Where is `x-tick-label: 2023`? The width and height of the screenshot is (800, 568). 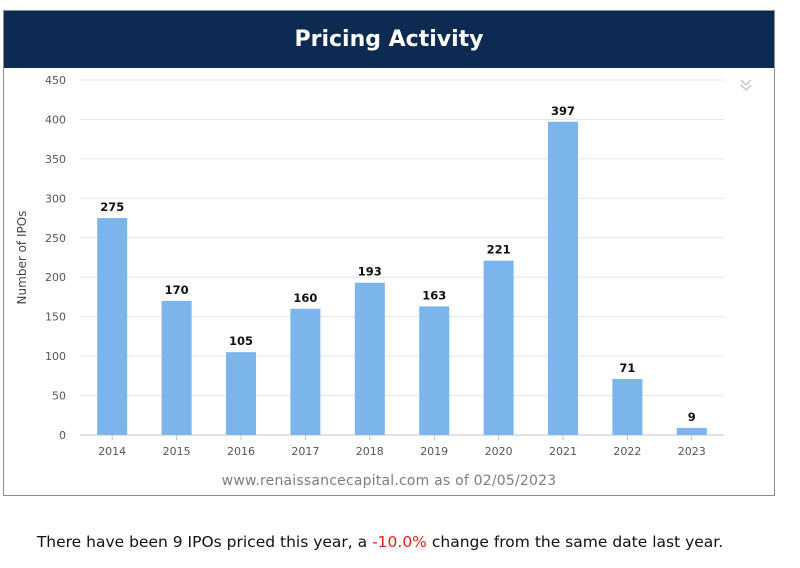 x-tick-label: 2023 is located at coordinates (692, 451).